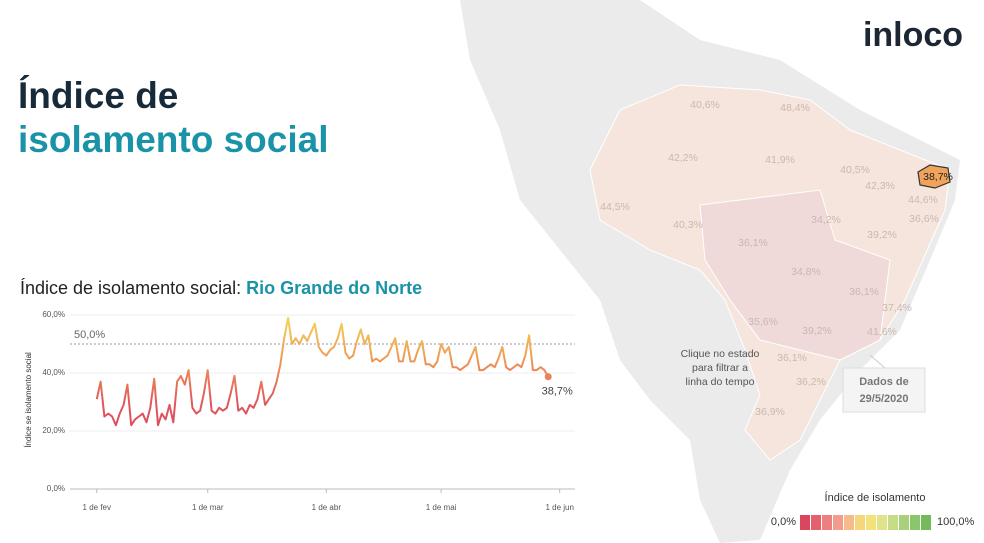 The height and width of the screenshot is (543, 984). Describe the element at coordinates (53, 372) in the screenshot. I see `y-tick-label: 40,0%` at that location.